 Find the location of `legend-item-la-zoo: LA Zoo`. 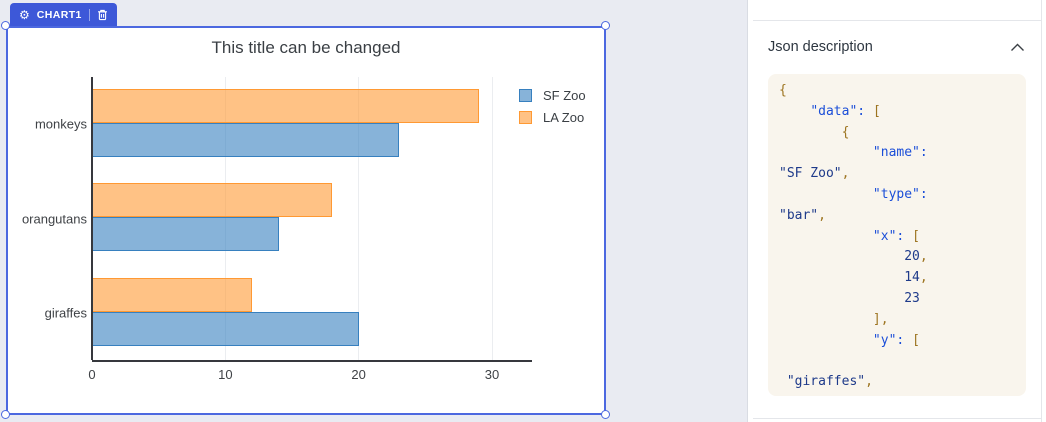

legend-item-la-zoo: LA Zoo is located at coordinates (552, 117).